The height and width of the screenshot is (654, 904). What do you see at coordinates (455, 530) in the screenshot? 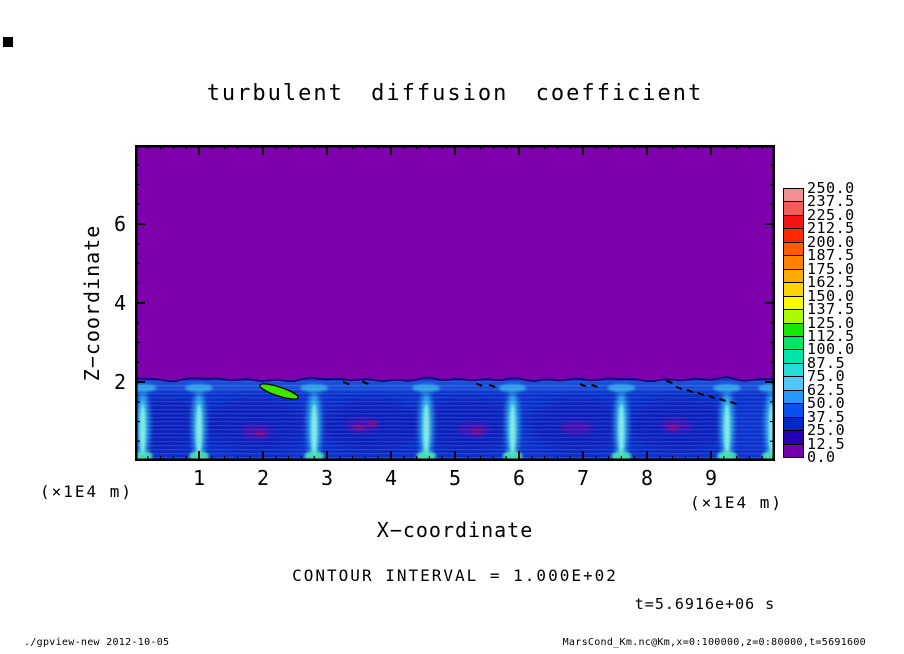
I see `x-axis-title: X−coordinate` at bounding box center [455, 530].